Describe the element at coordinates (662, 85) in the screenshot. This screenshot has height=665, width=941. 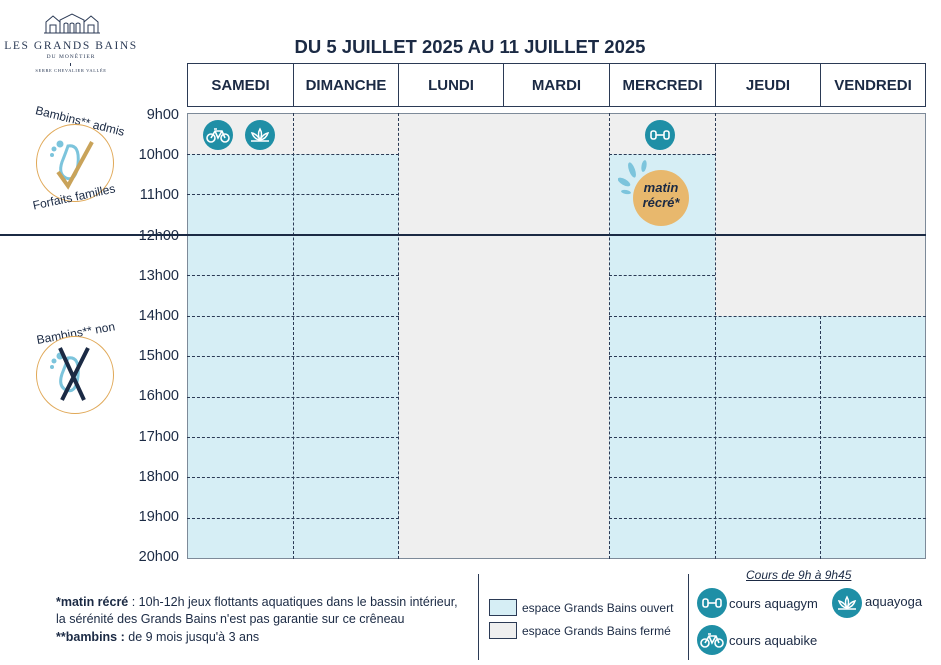
I see `header-mercredi: MERCREDI` at that location.